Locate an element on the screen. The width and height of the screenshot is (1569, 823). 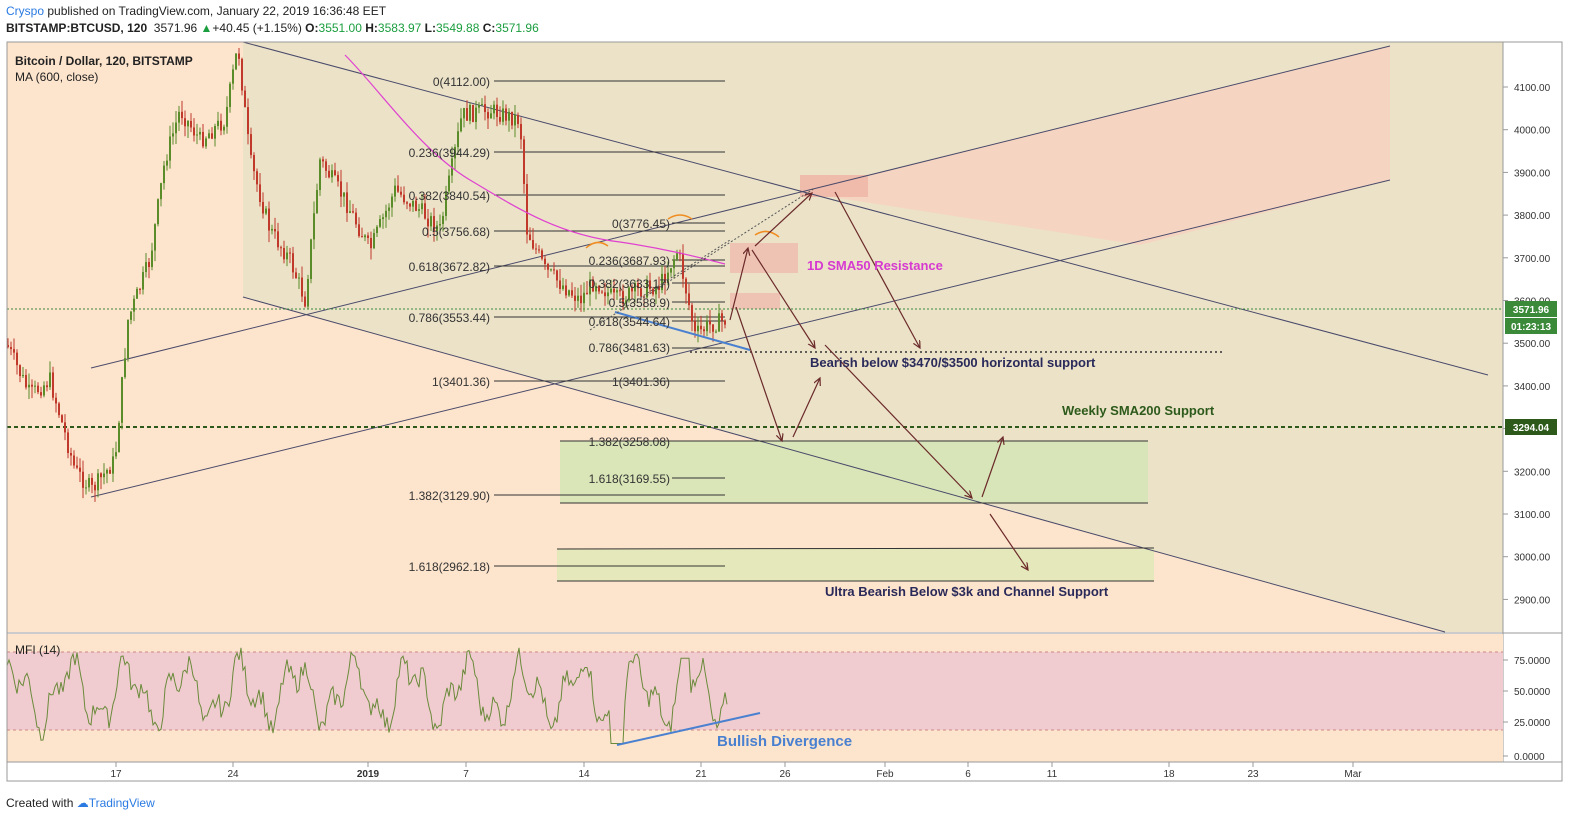
tradingview-link: TradingView is located at coordinates (121, 803).